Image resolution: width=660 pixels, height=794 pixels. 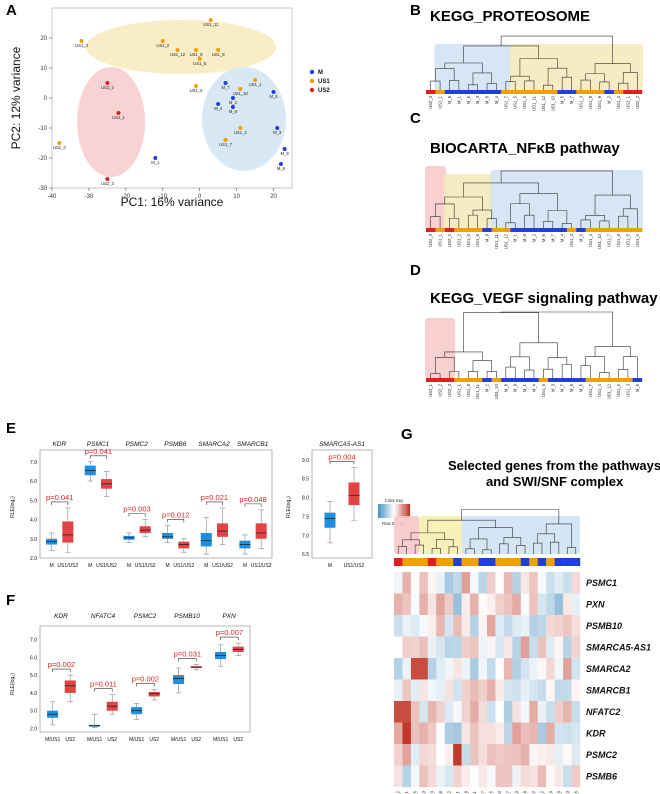 I want to click on panel-title-c: BIOCARTA_NFκB pathway, so click(x=525, y=148).